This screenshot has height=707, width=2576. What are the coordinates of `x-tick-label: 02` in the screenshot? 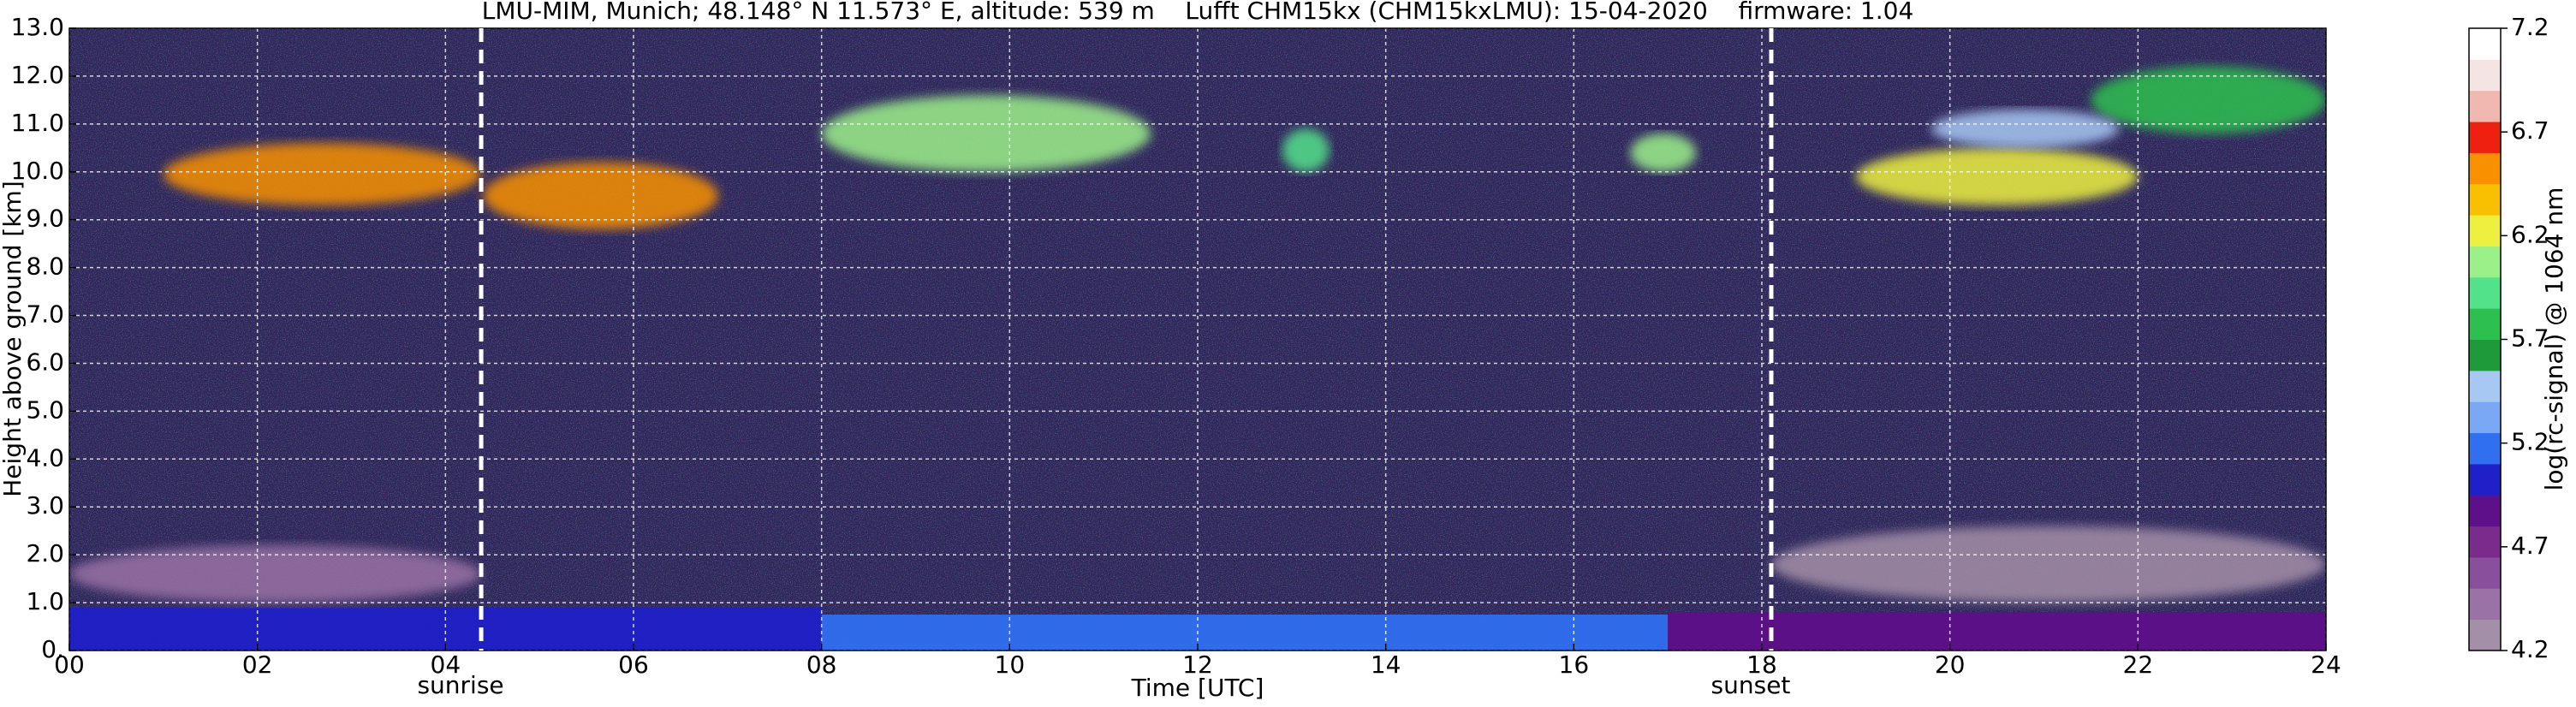 It's located at (257, 665).